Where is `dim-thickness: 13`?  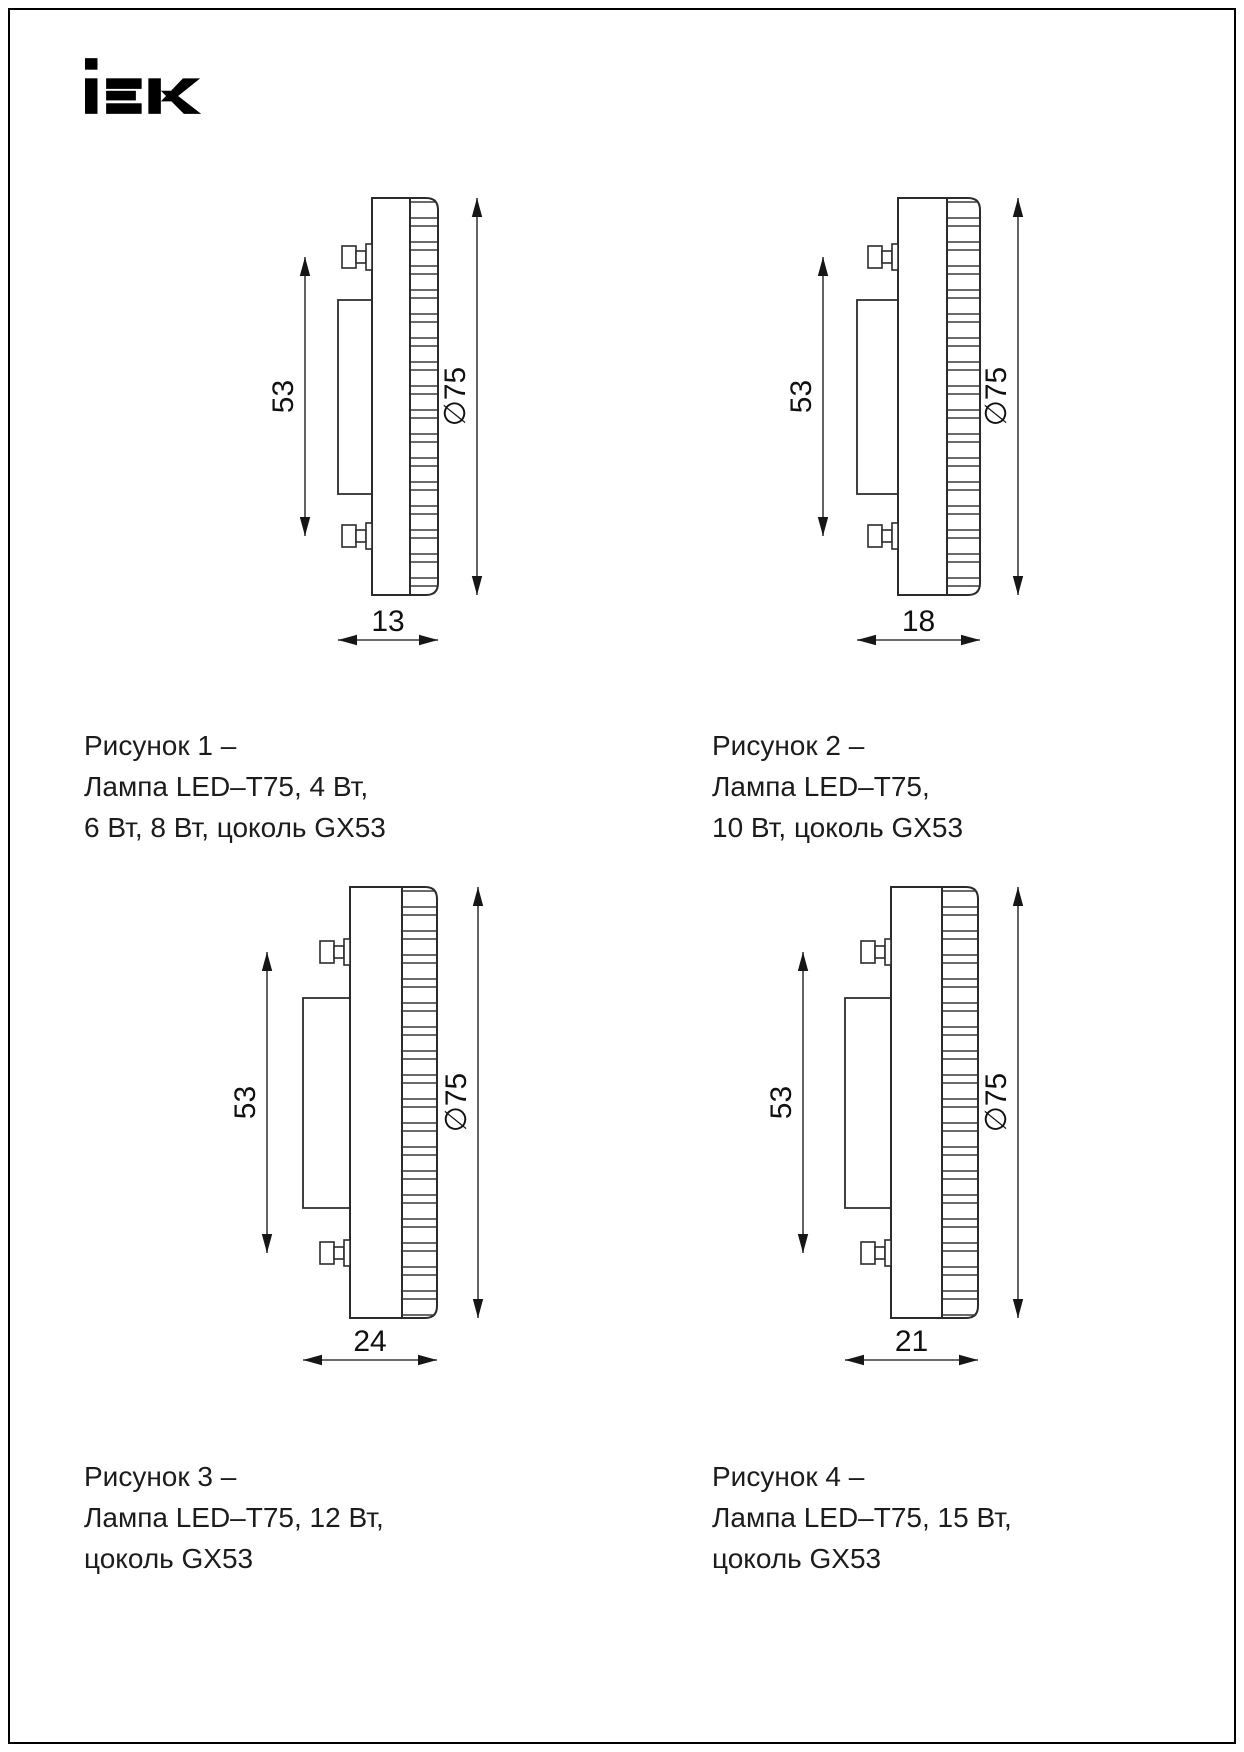 dim-thickness: 13 is located at coordinates (388, 625).